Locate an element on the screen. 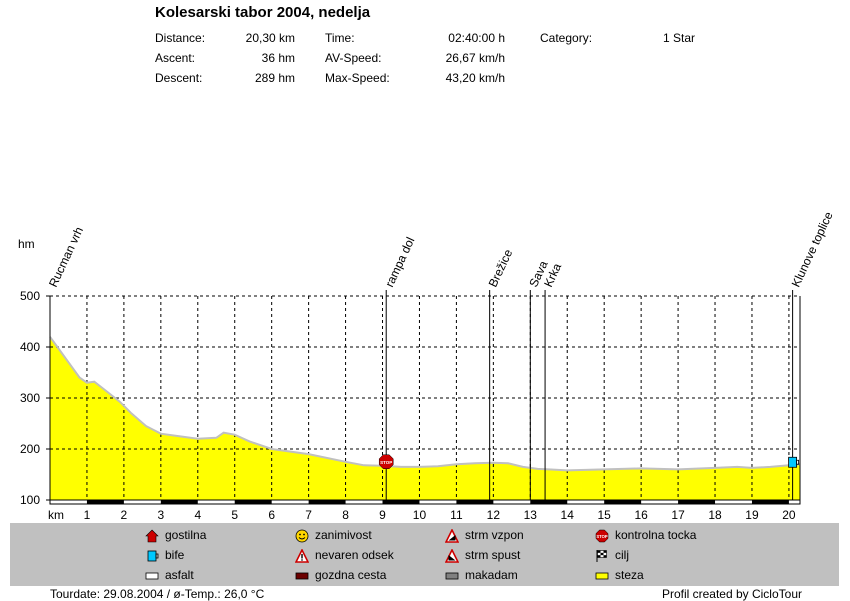 The width and height of the screenshot is (850, 601). surface-makadam-icon is located at coordinates (452, 576).